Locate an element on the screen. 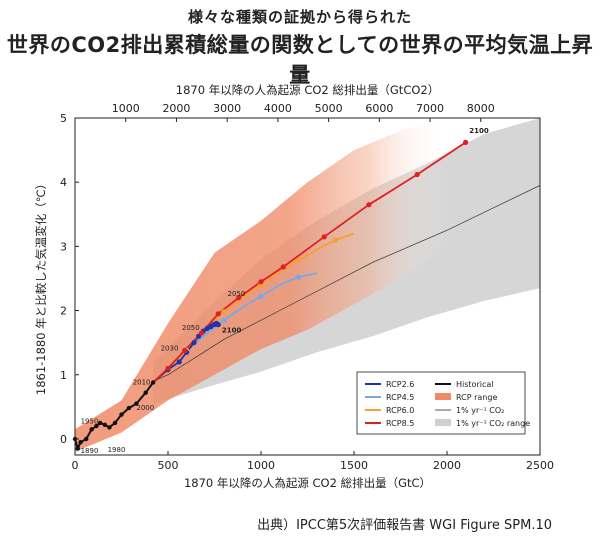  y-tick-label: 2 is located at coordinates (63, 311).